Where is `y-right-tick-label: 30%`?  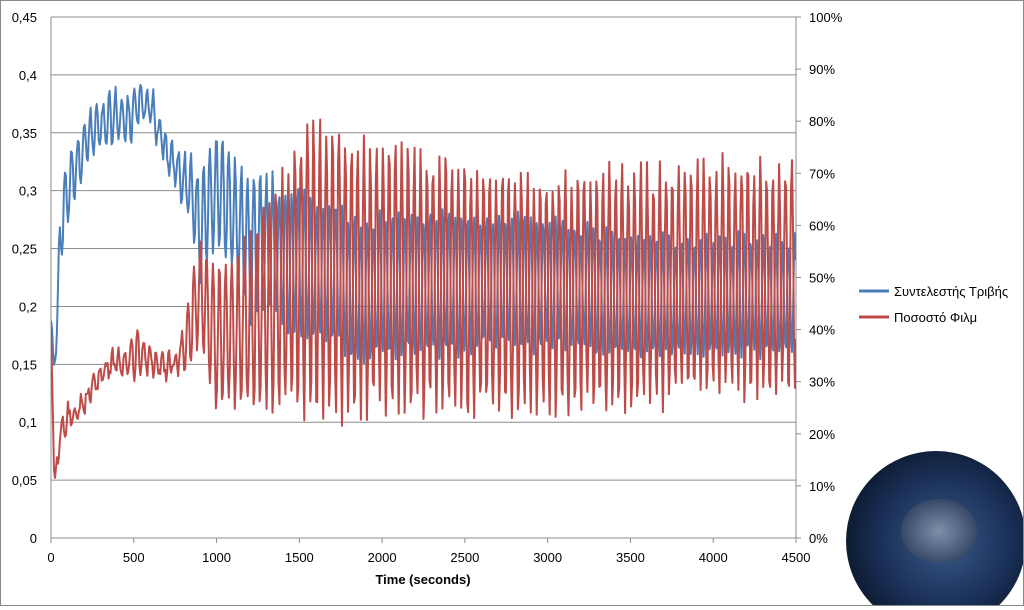
y-right-tick-label: 30% is located at coordinates (822, 382).